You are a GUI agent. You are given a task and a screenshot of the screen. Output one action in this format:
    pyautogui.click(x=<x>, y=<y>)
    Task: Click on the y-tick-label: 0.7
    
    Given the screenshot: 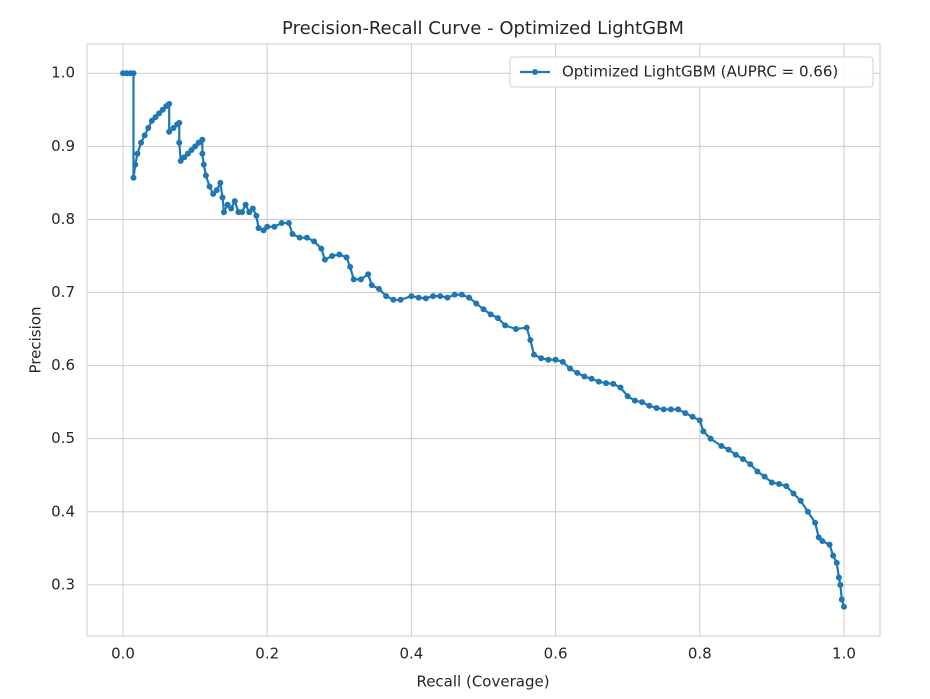 What is the action you would take?
    pyautogui.click(x=63, y=292)
    